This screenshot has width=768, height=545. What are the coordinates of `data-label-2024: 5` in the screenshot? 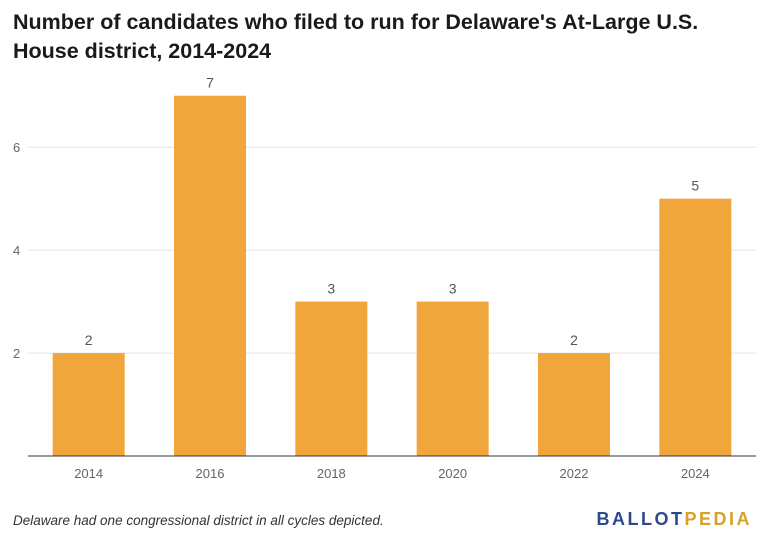 It's located at (695, 186).